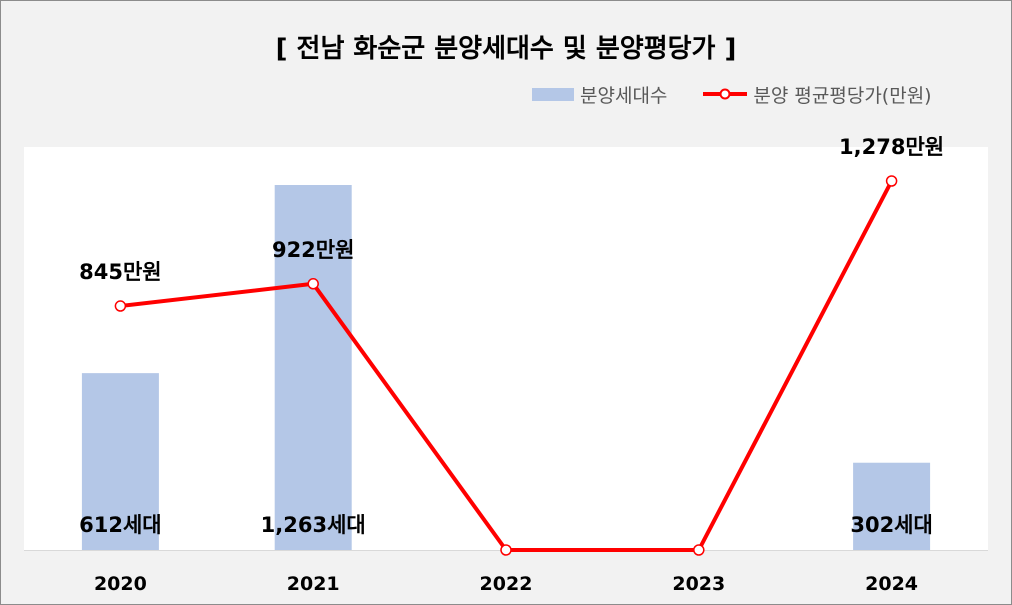 The height and width of the screenshot is (605, 1012). I want to click on bar-2024, so click(892, 506).